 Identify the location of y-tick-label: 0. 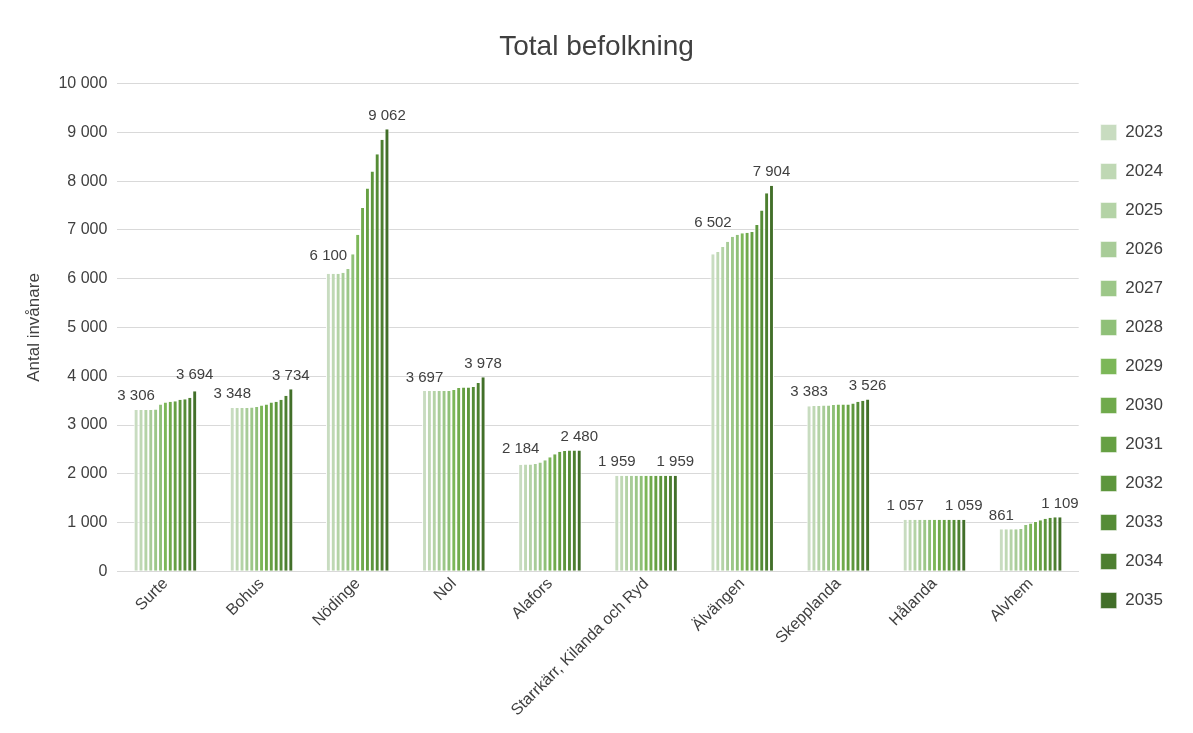
(103, 570).